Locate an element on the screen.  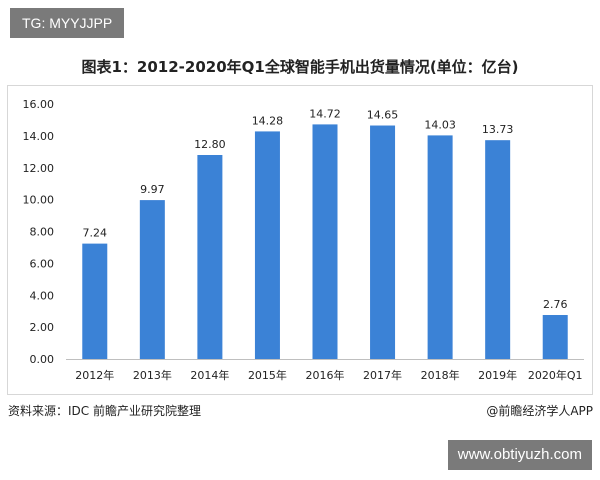
bar-value-label: 13.73 is located at coordinates (498, 129).